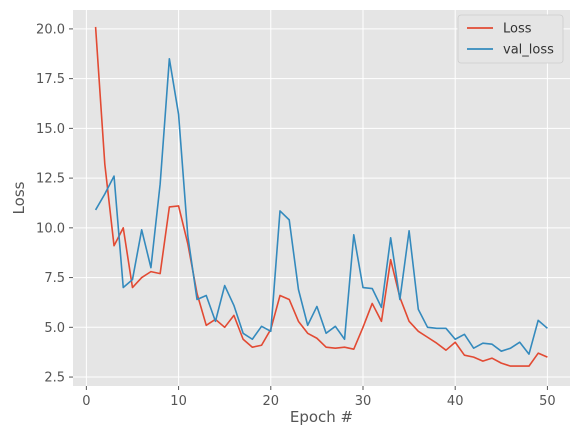 This screenshot has width=580, height=436. I want to click on x-tick-label: 30, so click(363, 401).